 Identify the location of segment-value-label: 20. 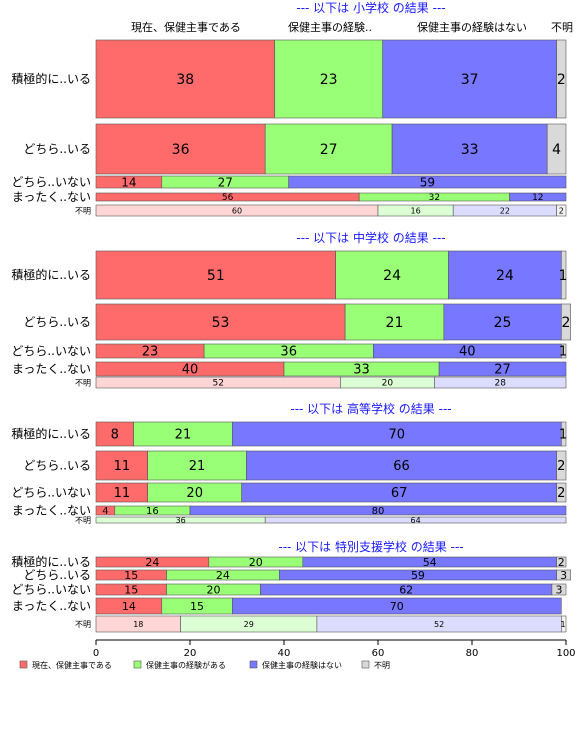
(194, 493).